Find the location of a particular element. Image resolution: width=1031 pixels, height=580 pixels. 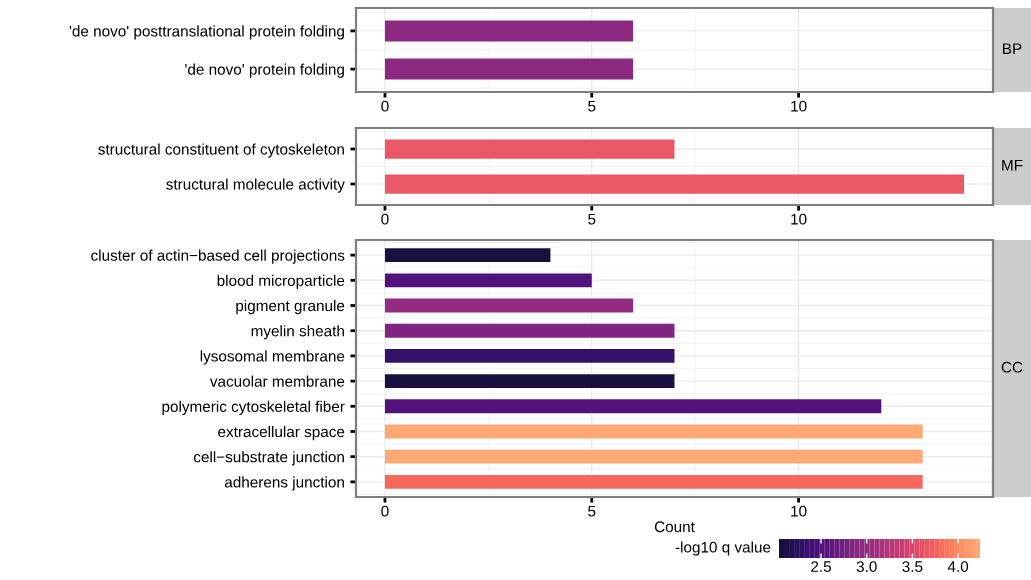

color-bar-label: 3.5 is located at coordinates (912, 566).